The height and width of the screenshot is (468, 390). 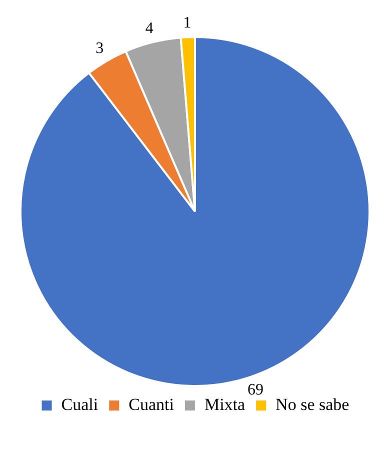 What do you see at coordinates (100, 49) in the screenshot?
I see `data-label: 3` at bounding box center [100, 49].